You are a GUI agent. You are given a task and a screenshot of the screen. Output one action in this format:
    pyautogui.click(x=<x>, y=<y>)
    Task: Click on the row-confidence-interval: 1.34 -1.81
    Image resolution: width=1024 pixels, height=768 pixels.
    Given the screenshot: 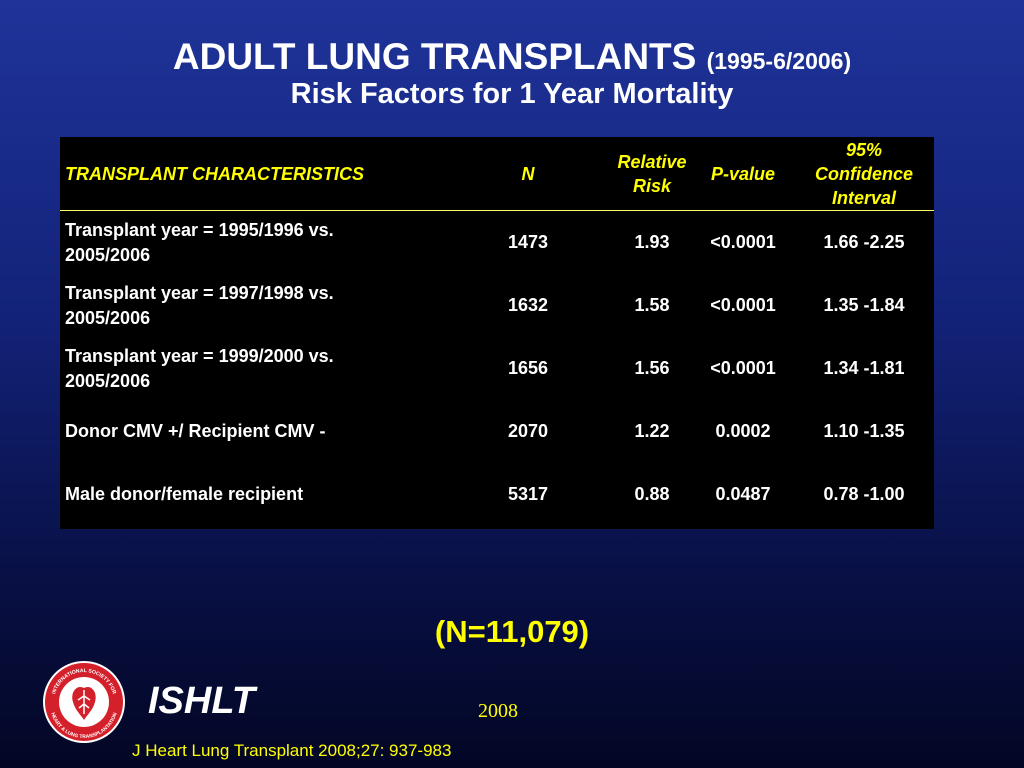 What is the action you would take?
    pyautogui.click(x=864, y=368)
    